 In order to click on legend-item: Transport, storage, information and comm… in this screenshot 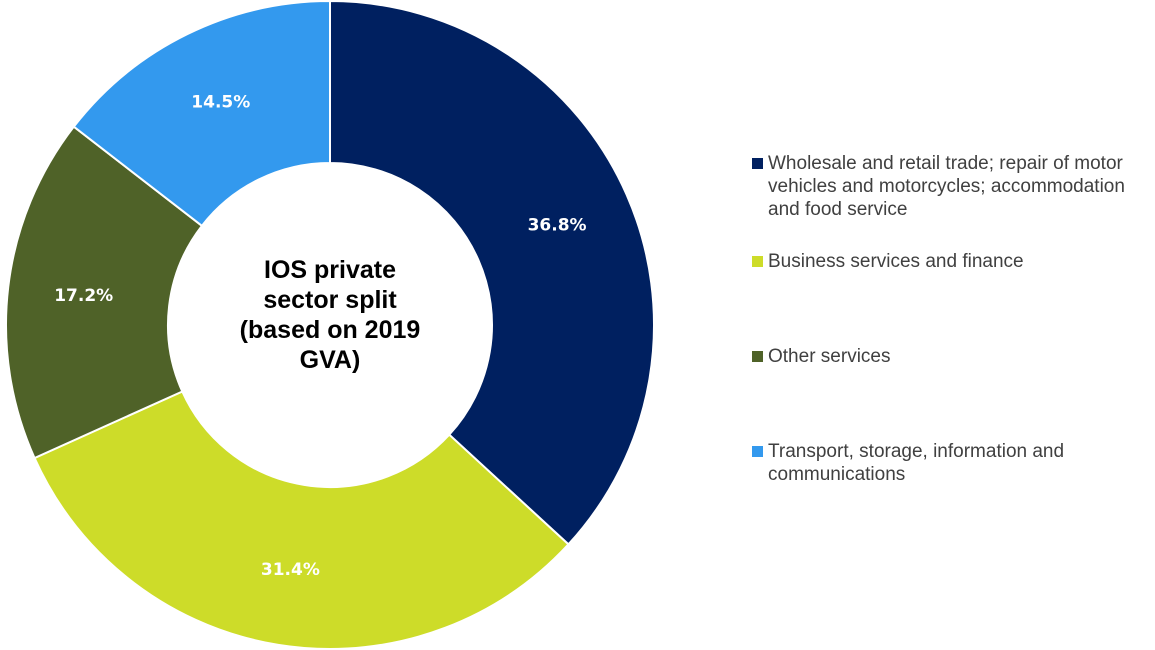, I will do `click(947, 463)`.